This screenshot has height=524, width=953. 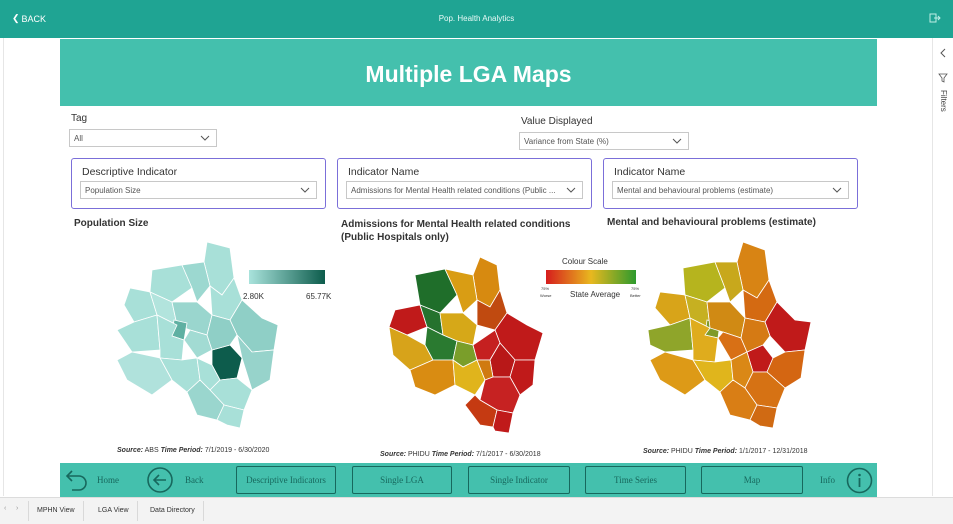 I want to click on colour-scale-left-bottom: Worse, so click(x=546, y=295).